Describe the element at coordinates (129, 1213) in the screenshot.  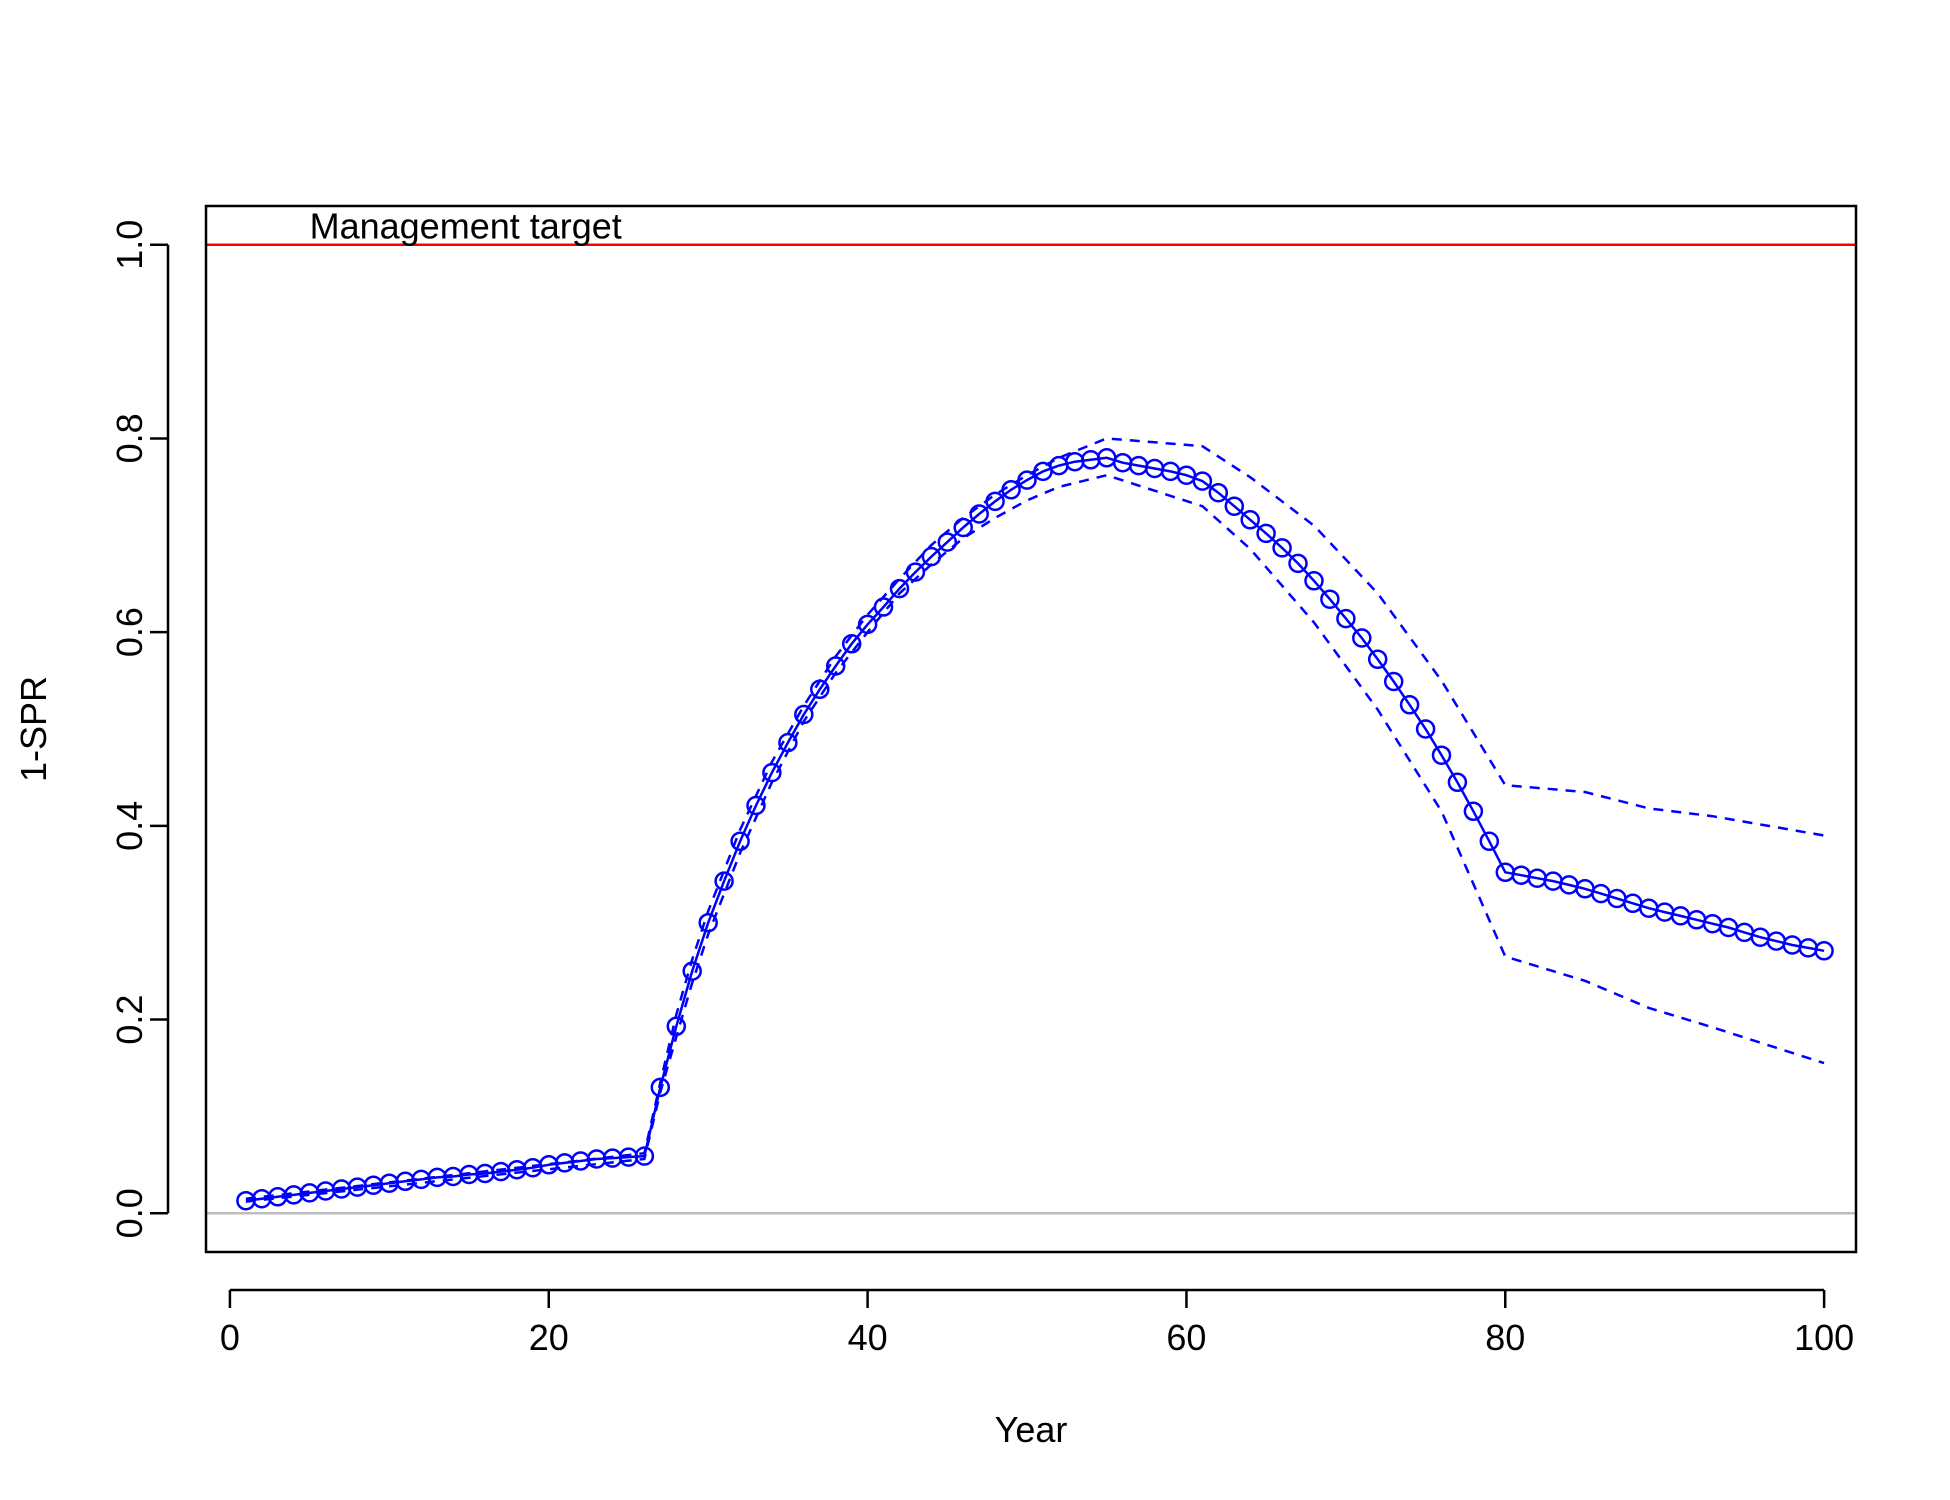
I see `y-tick-label: 0.0` at that location.